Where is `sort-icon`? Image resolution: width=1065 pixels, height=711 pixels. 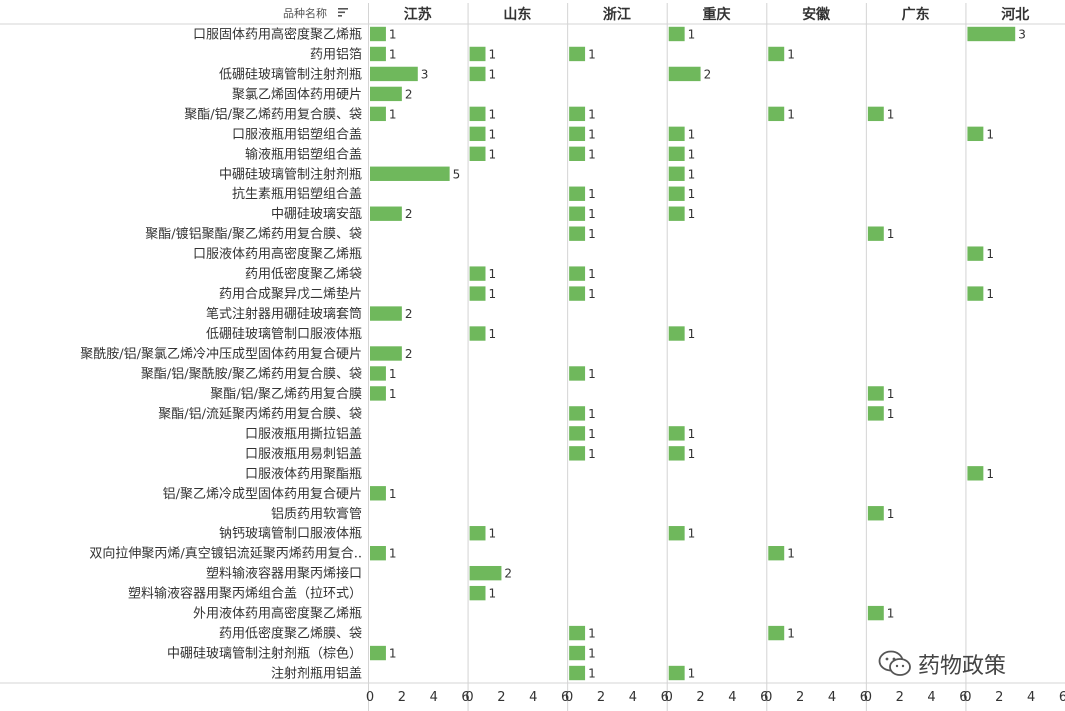
sort-icon is located at coordinates (343, 12).